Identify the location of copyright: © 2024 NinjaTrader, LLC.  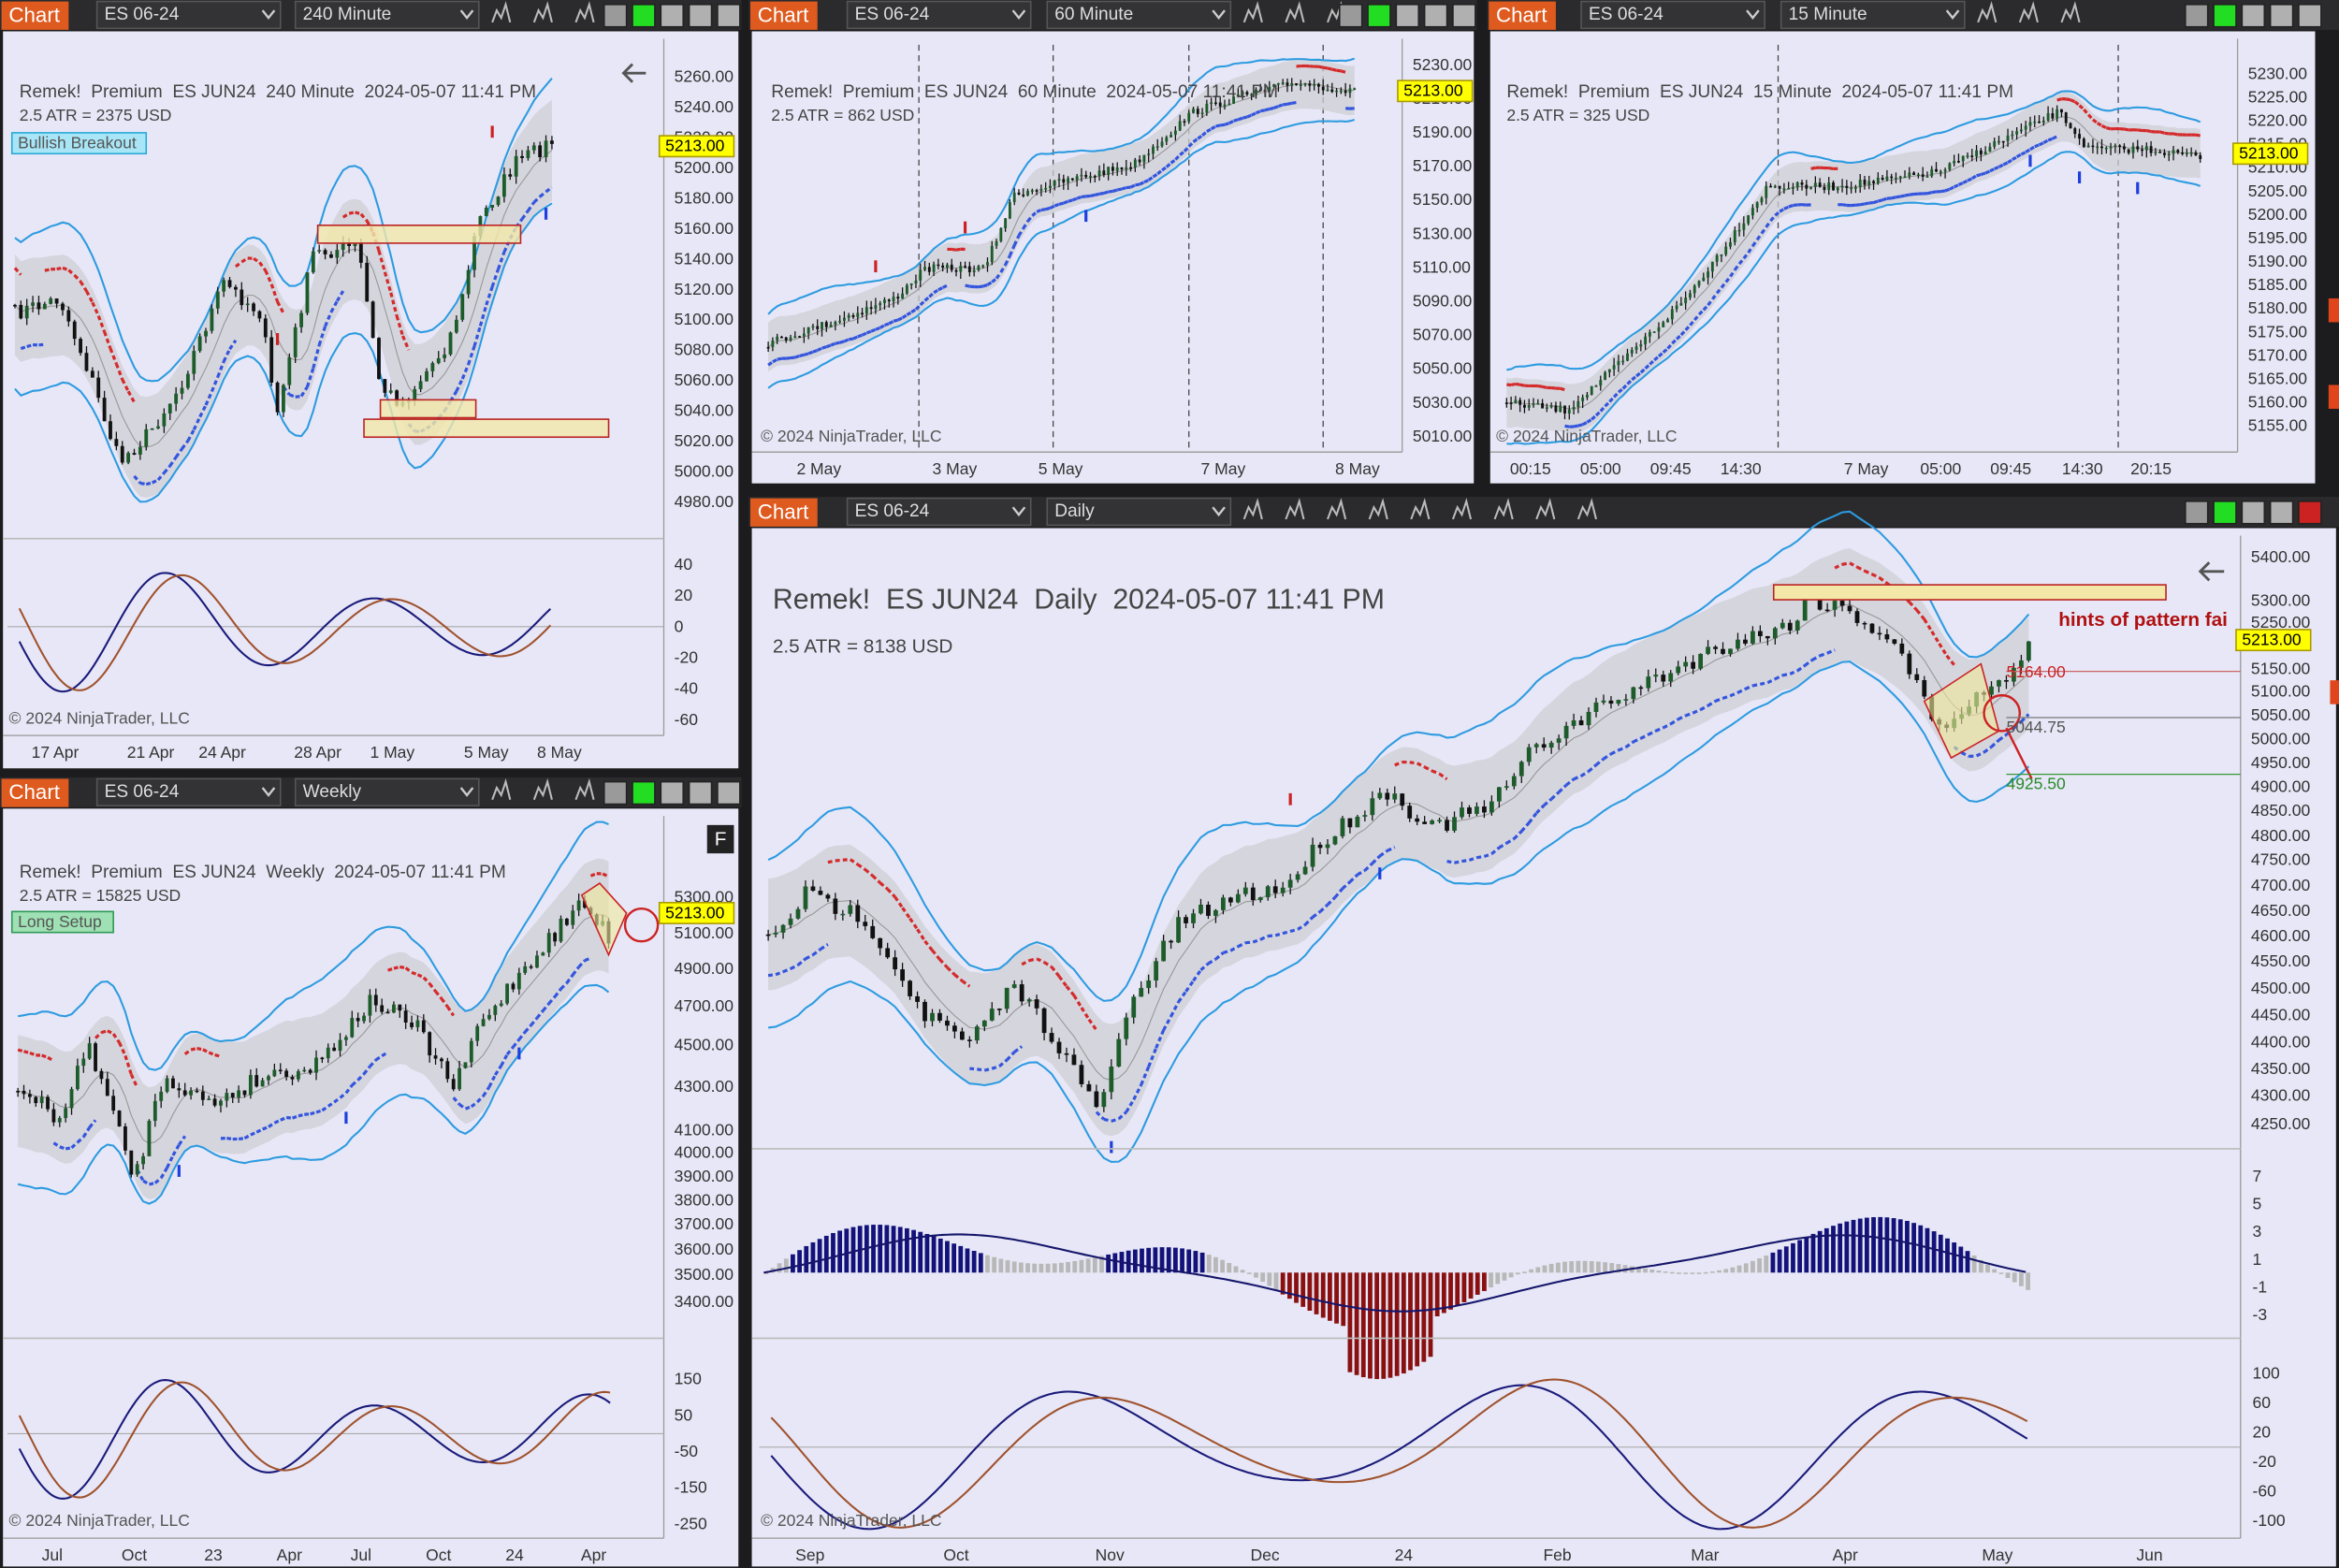
(851, 436).